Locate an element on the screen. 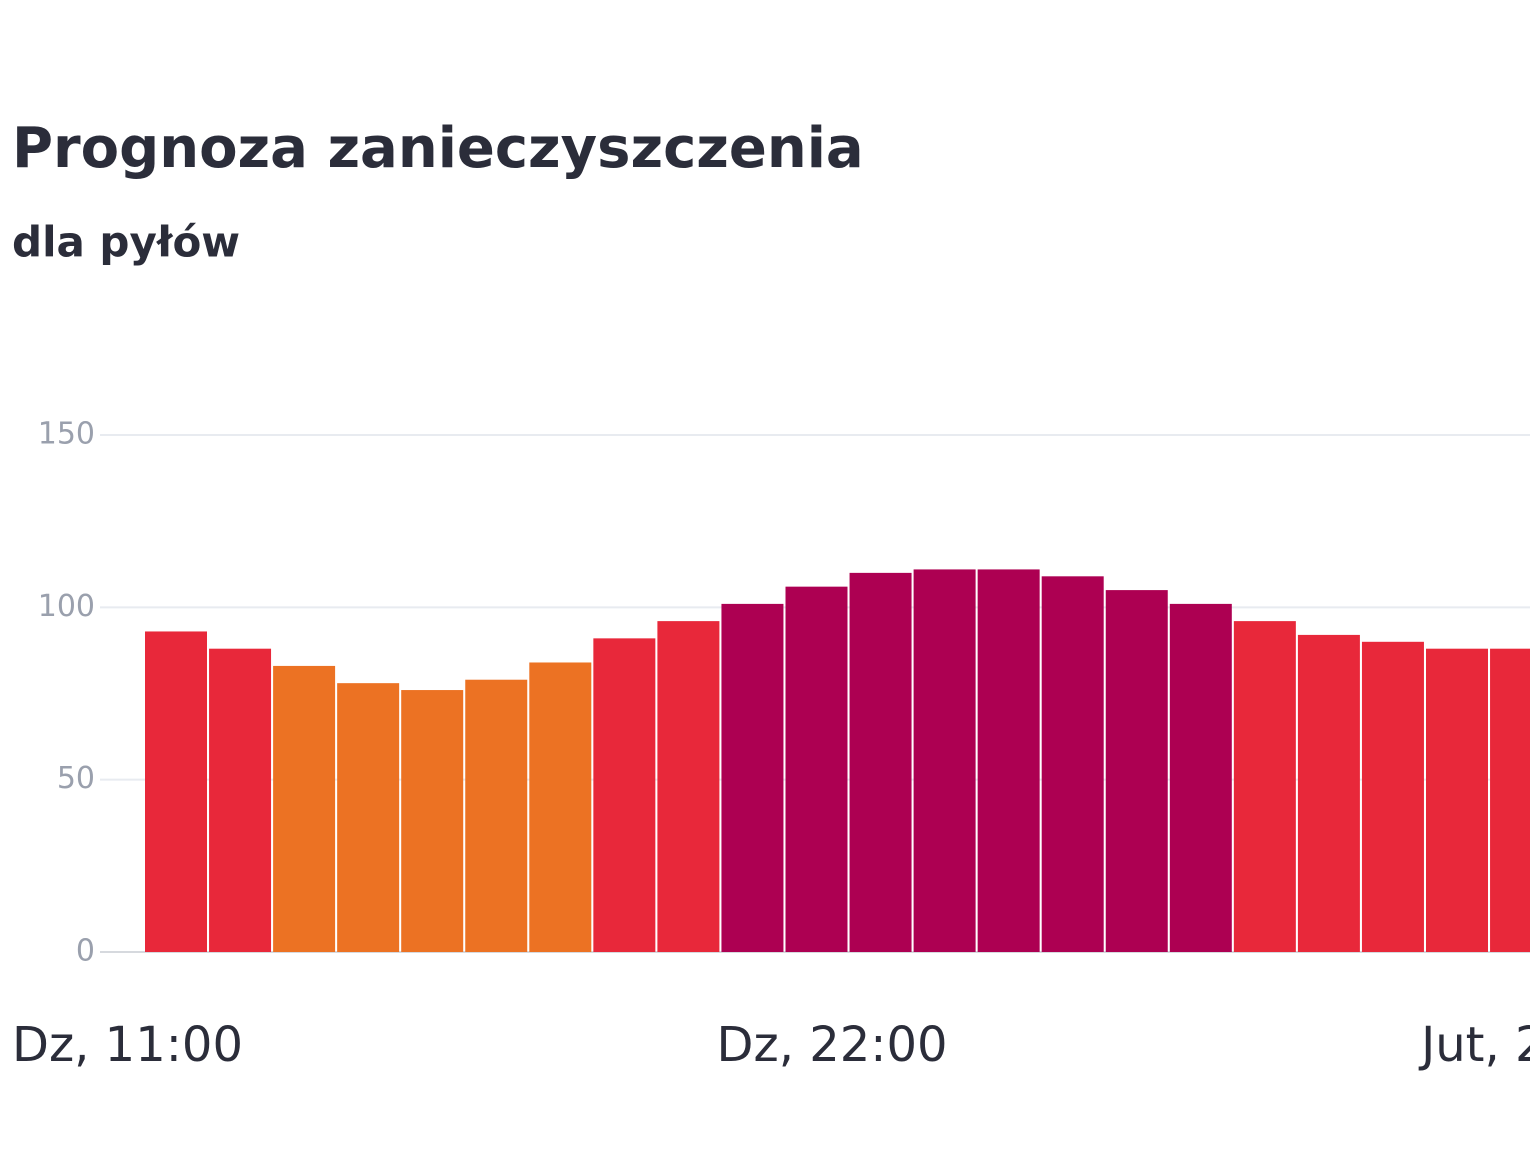 The image size is (1530, 1151). y-tick-label: 0 is located at coordinates (85, 951).